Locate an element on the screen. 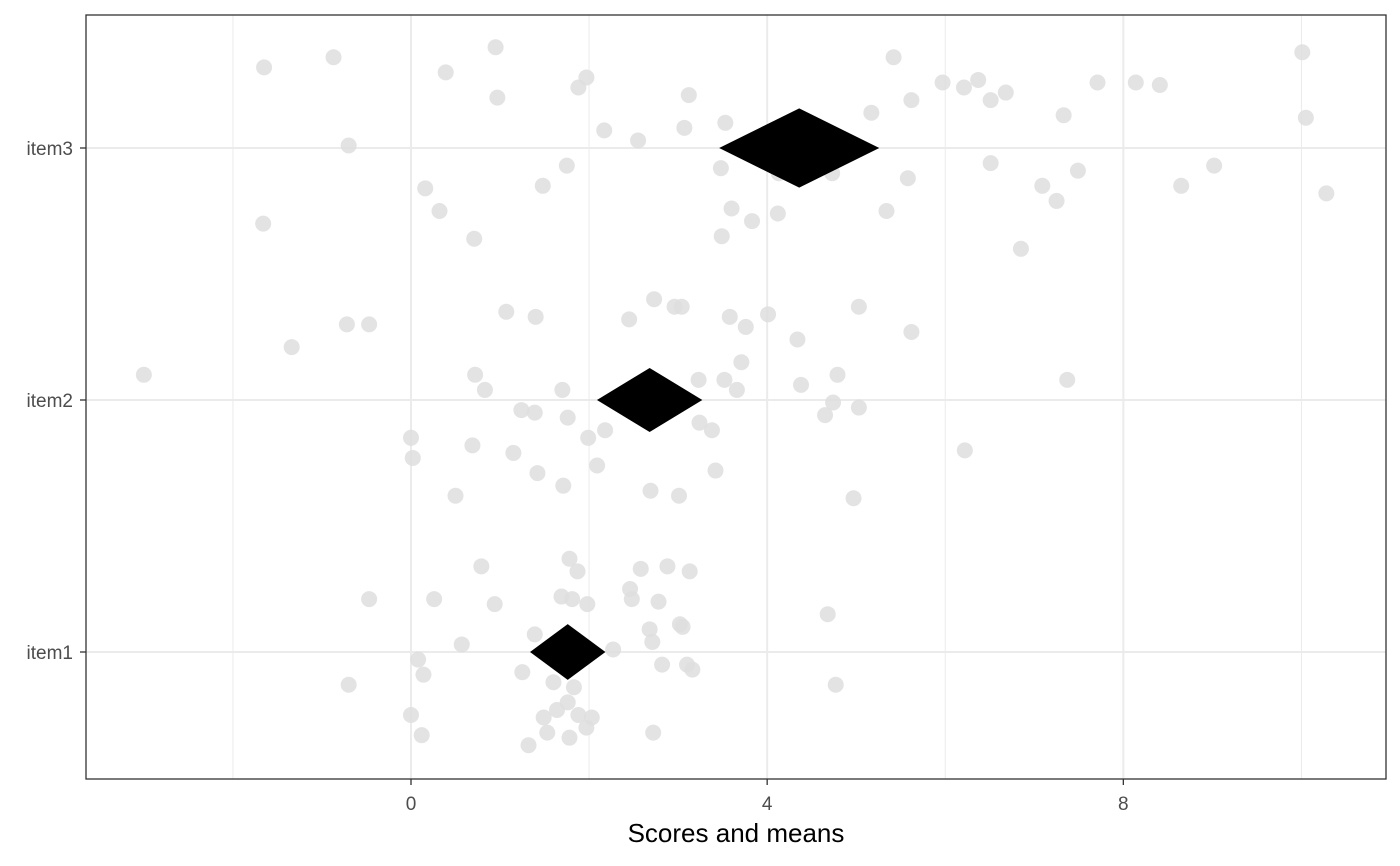 The height and width of the screenshot is (866, 1400). x-axis: 0 4 8 is located at coordinates (767, 797).